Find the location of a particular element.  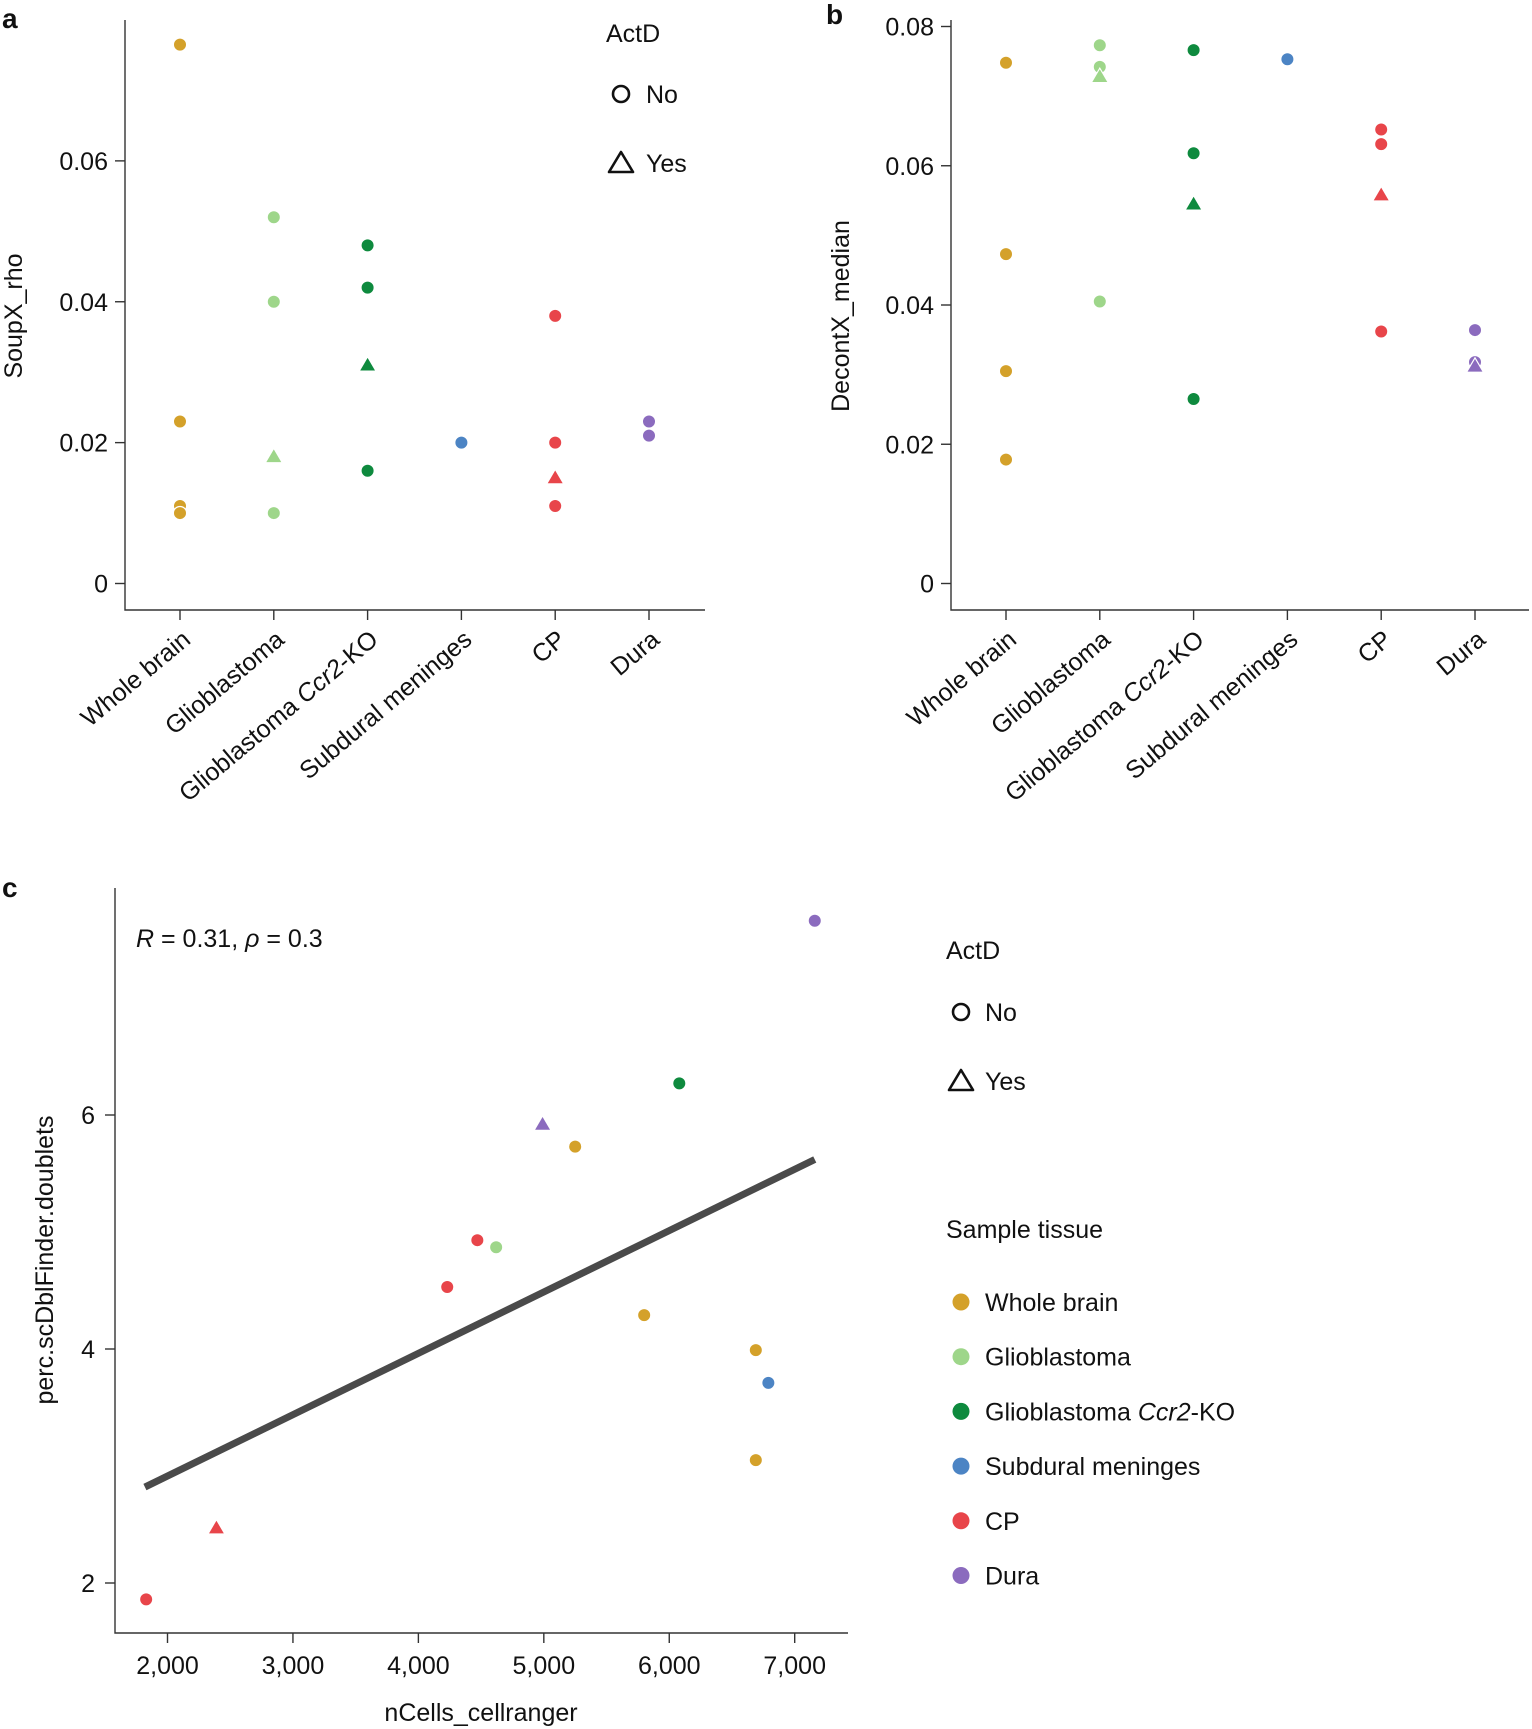

panel-a-actd-legend: ActD No Yes is located at coordinates (646, 99).